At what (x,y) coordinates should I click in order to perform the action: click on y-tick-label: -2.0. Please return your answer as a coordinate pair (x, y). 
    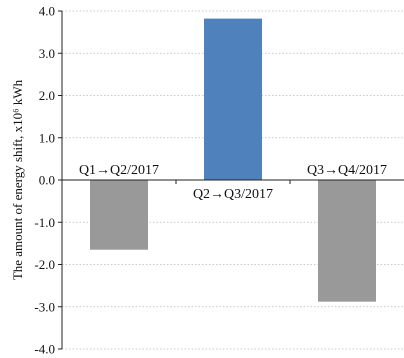
    Looking at the image, I should click on (44, 264).